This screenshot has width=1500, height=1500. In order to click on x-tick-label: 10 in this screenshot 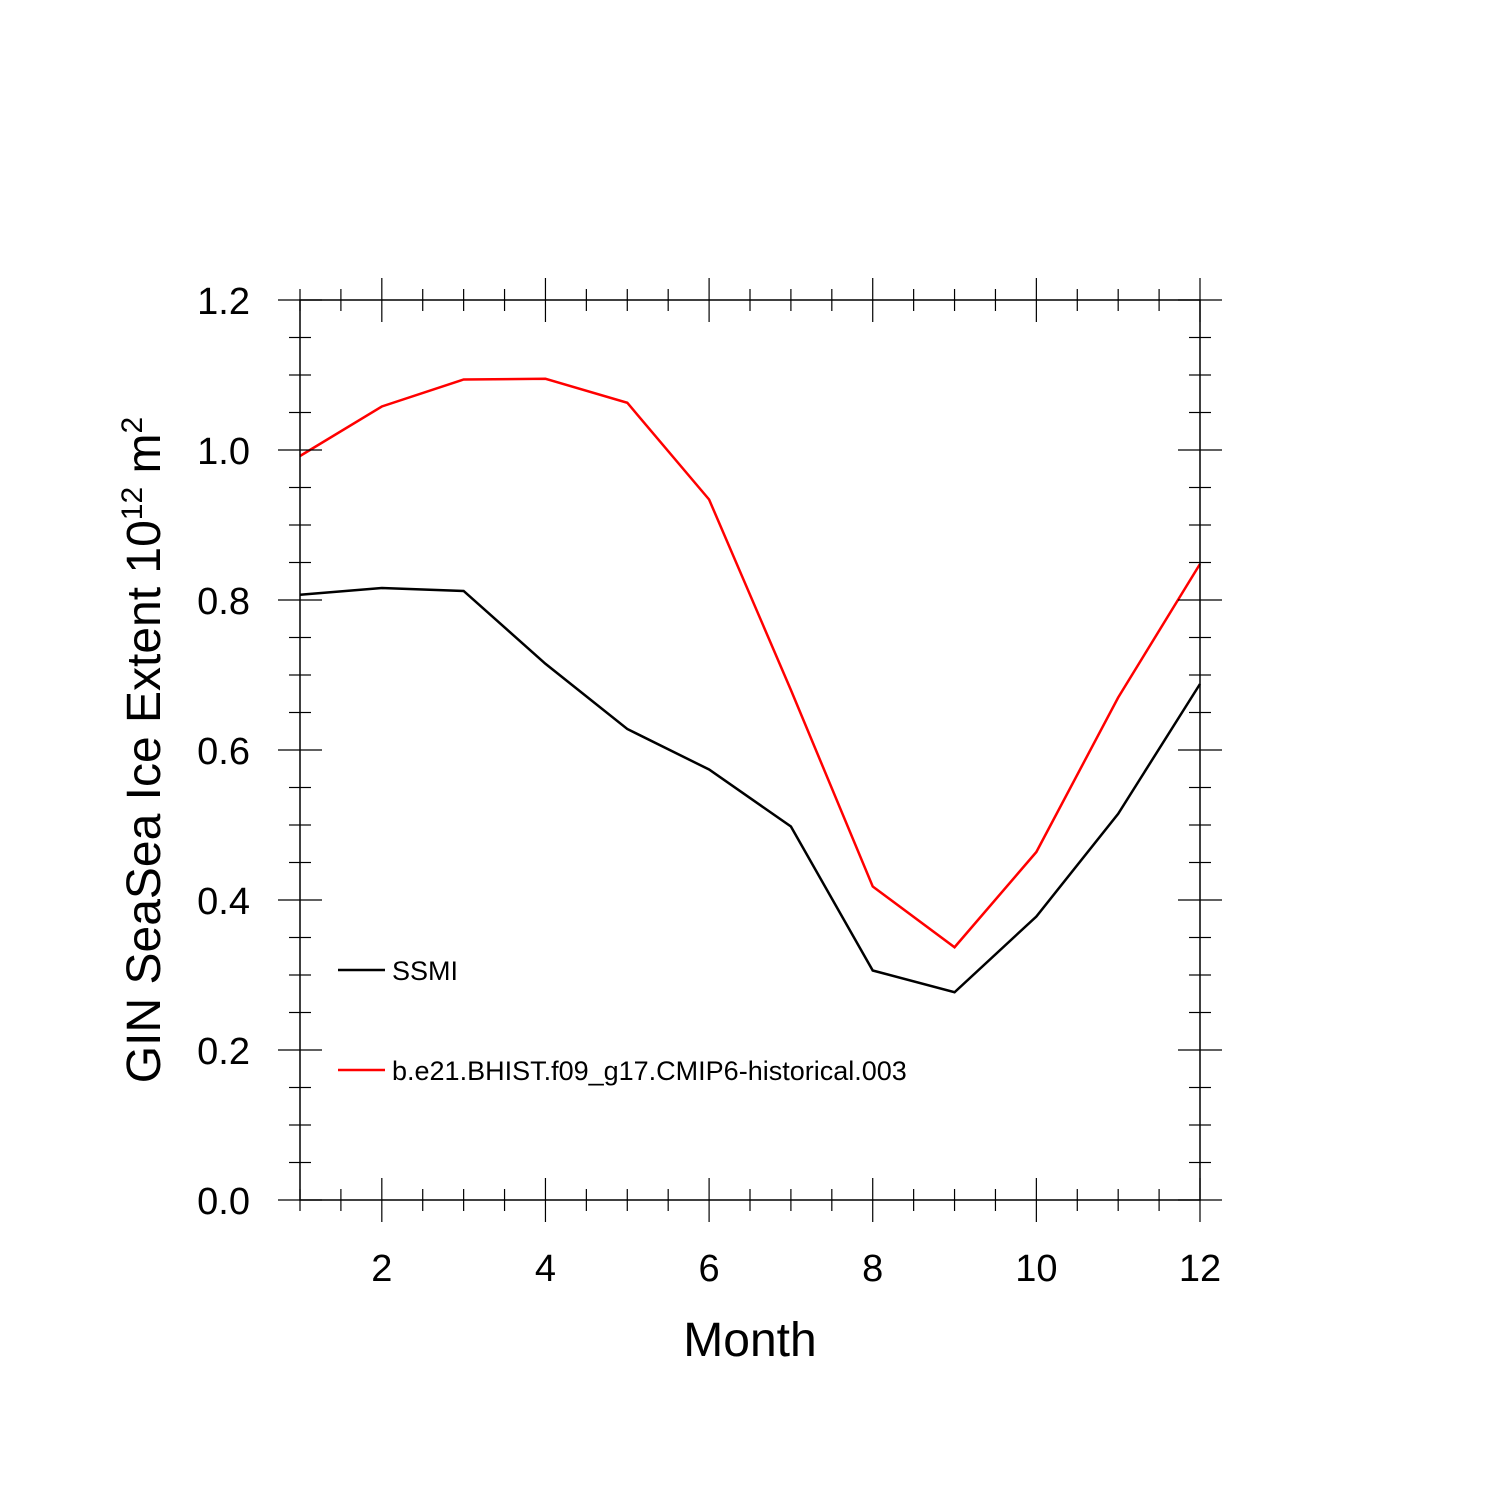, I will do `click(1036, 1269)`.